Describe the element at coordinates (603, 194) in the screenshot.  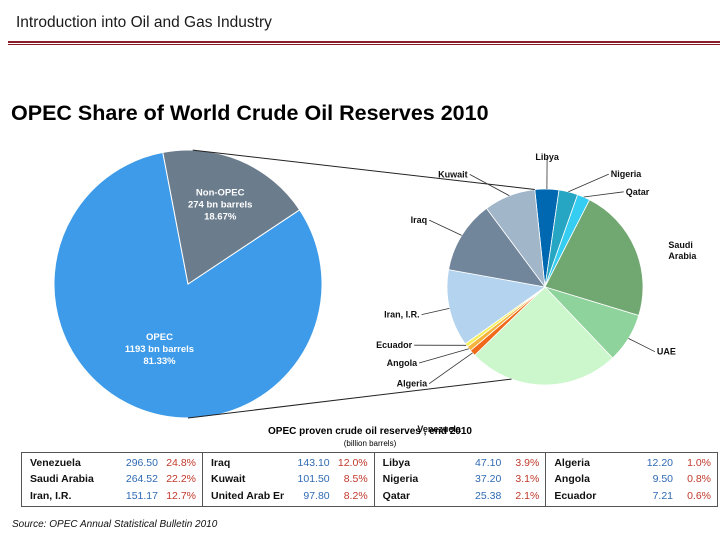
I see `leader-line-qatar` at that location.